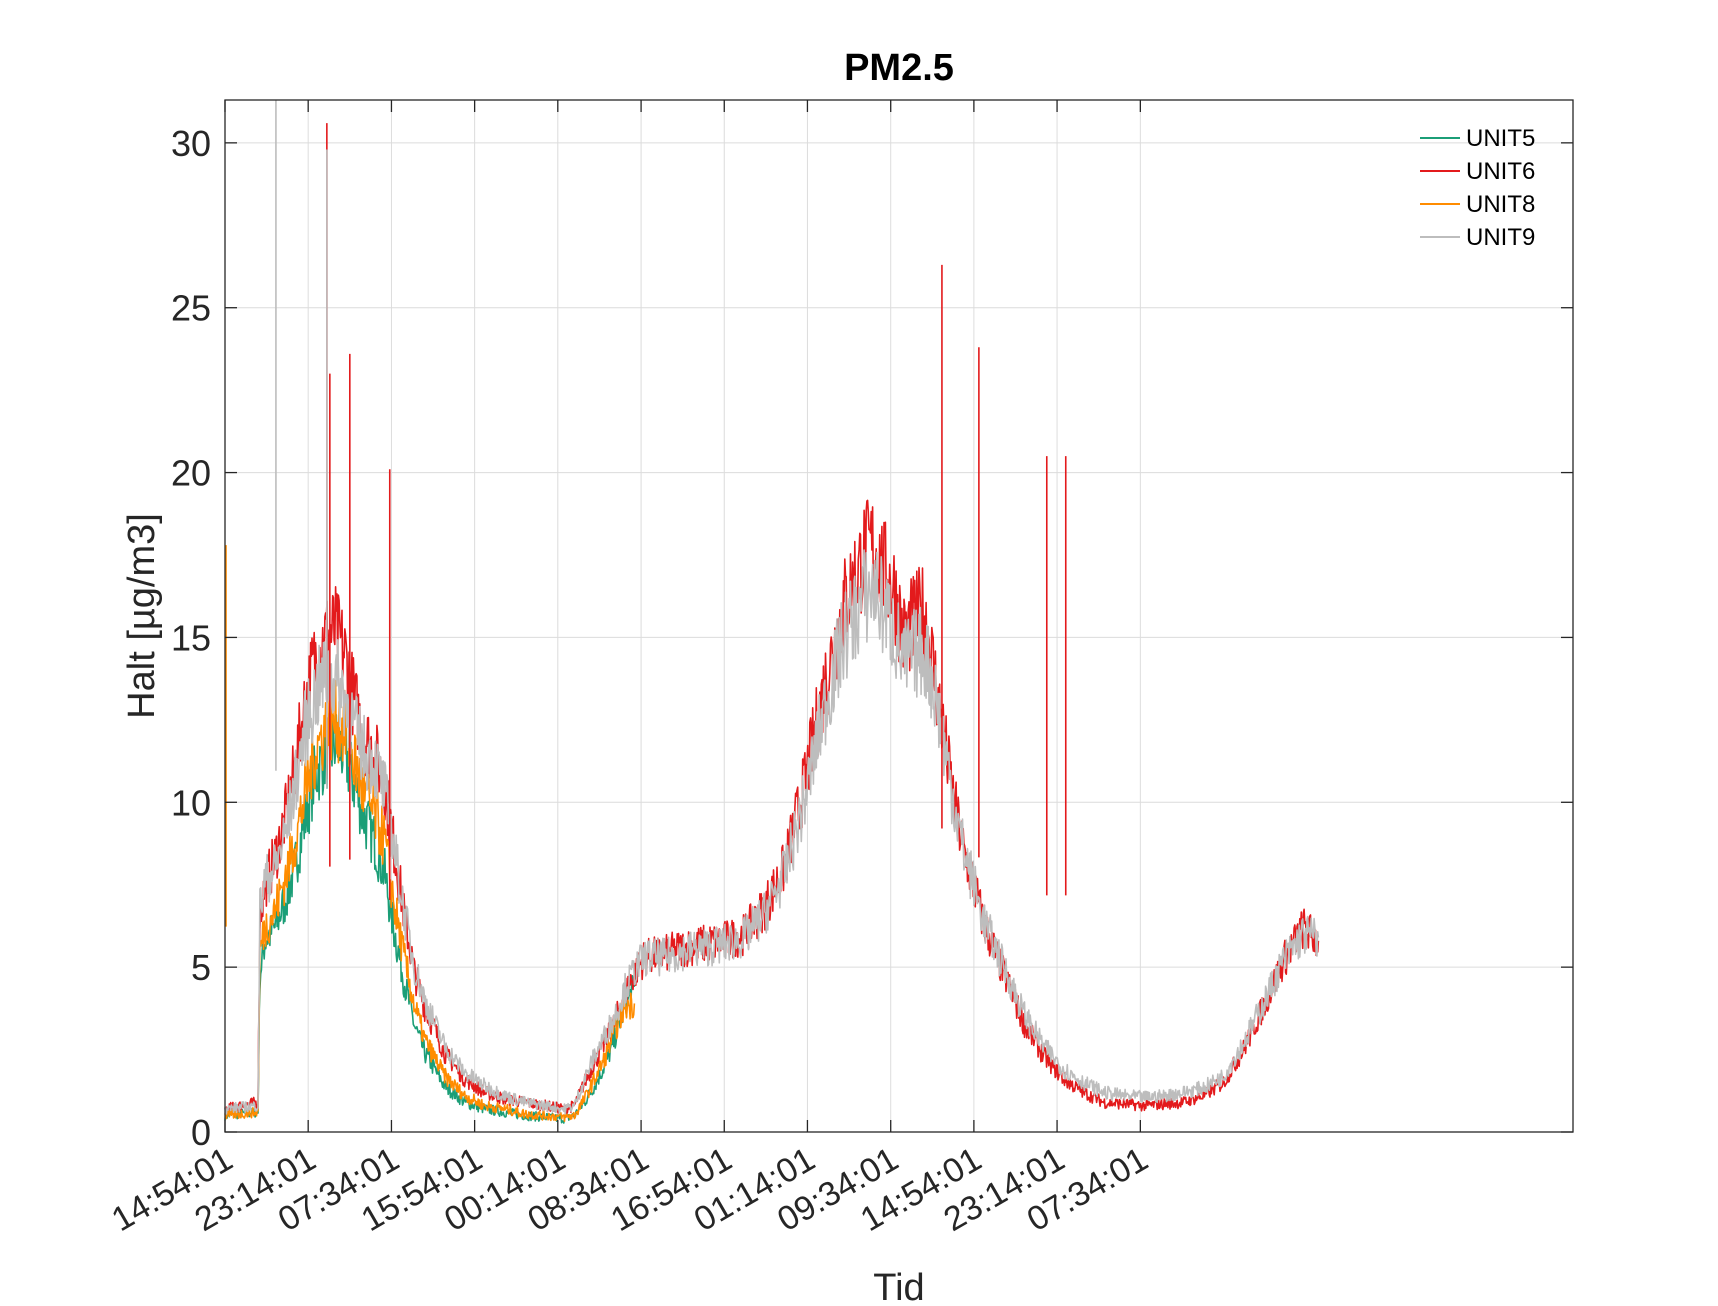 This screenshot has width=1718, height=1306. Describe the element at coordinates (191, 473) in the screenshot. I see `y-tick-label: 20` at that location.